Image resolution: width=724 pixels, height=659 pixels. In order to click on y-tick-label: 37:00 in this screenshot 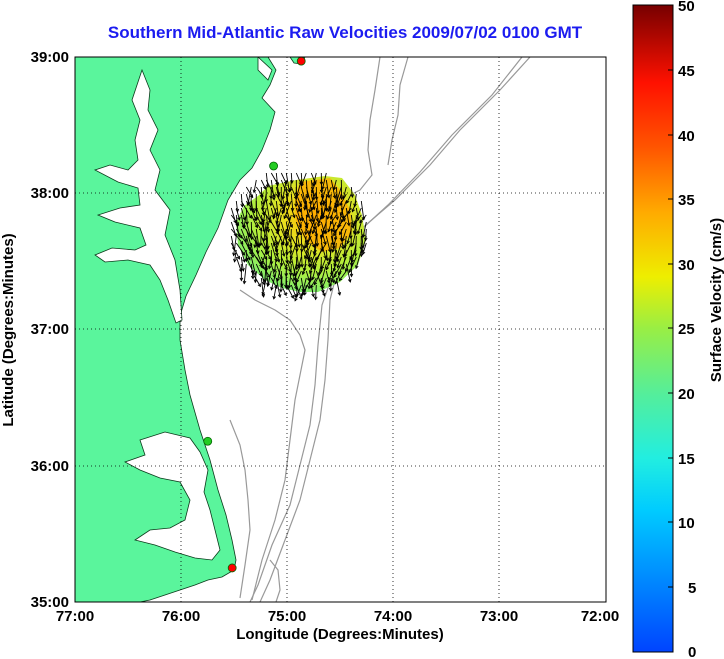, I will do `click(50, 329)`.